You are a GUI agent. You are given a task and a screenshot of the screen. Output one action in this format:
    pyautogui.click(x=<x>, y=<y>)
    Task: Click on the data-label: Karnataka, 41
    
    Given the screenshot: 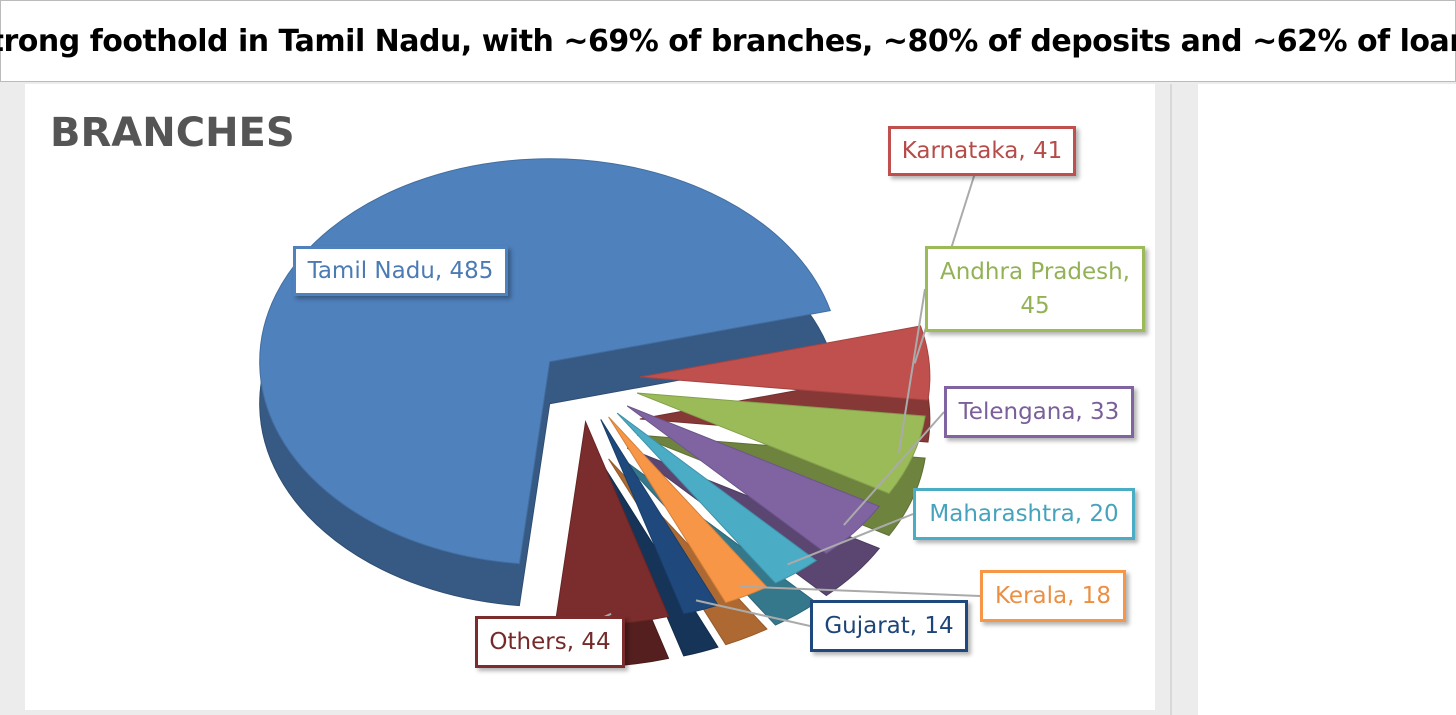 What is the action you would take?
    pyautogui.click(x=982, y=151)
    